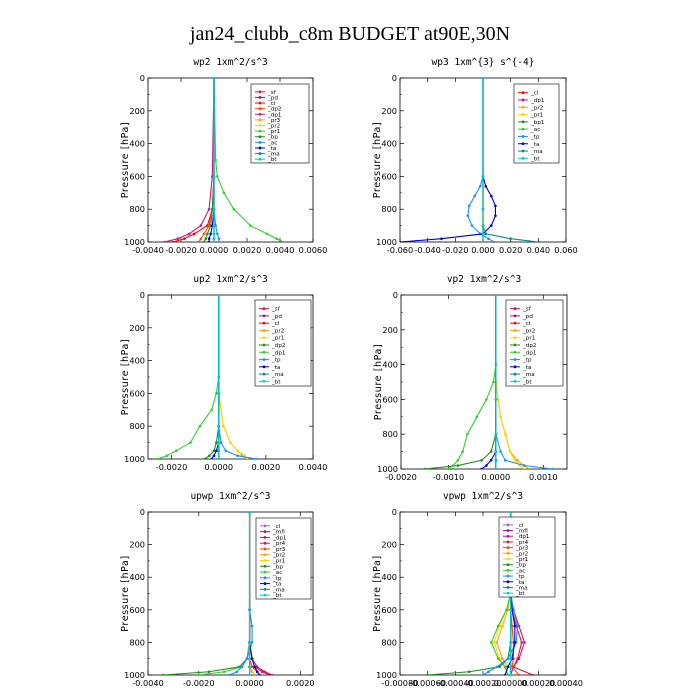 The image size is (700, 700). What do you see at coordinates (472, 382) in the screenshot?
I see `series-line-vp2-dp1` at bounding box center [472, 382].